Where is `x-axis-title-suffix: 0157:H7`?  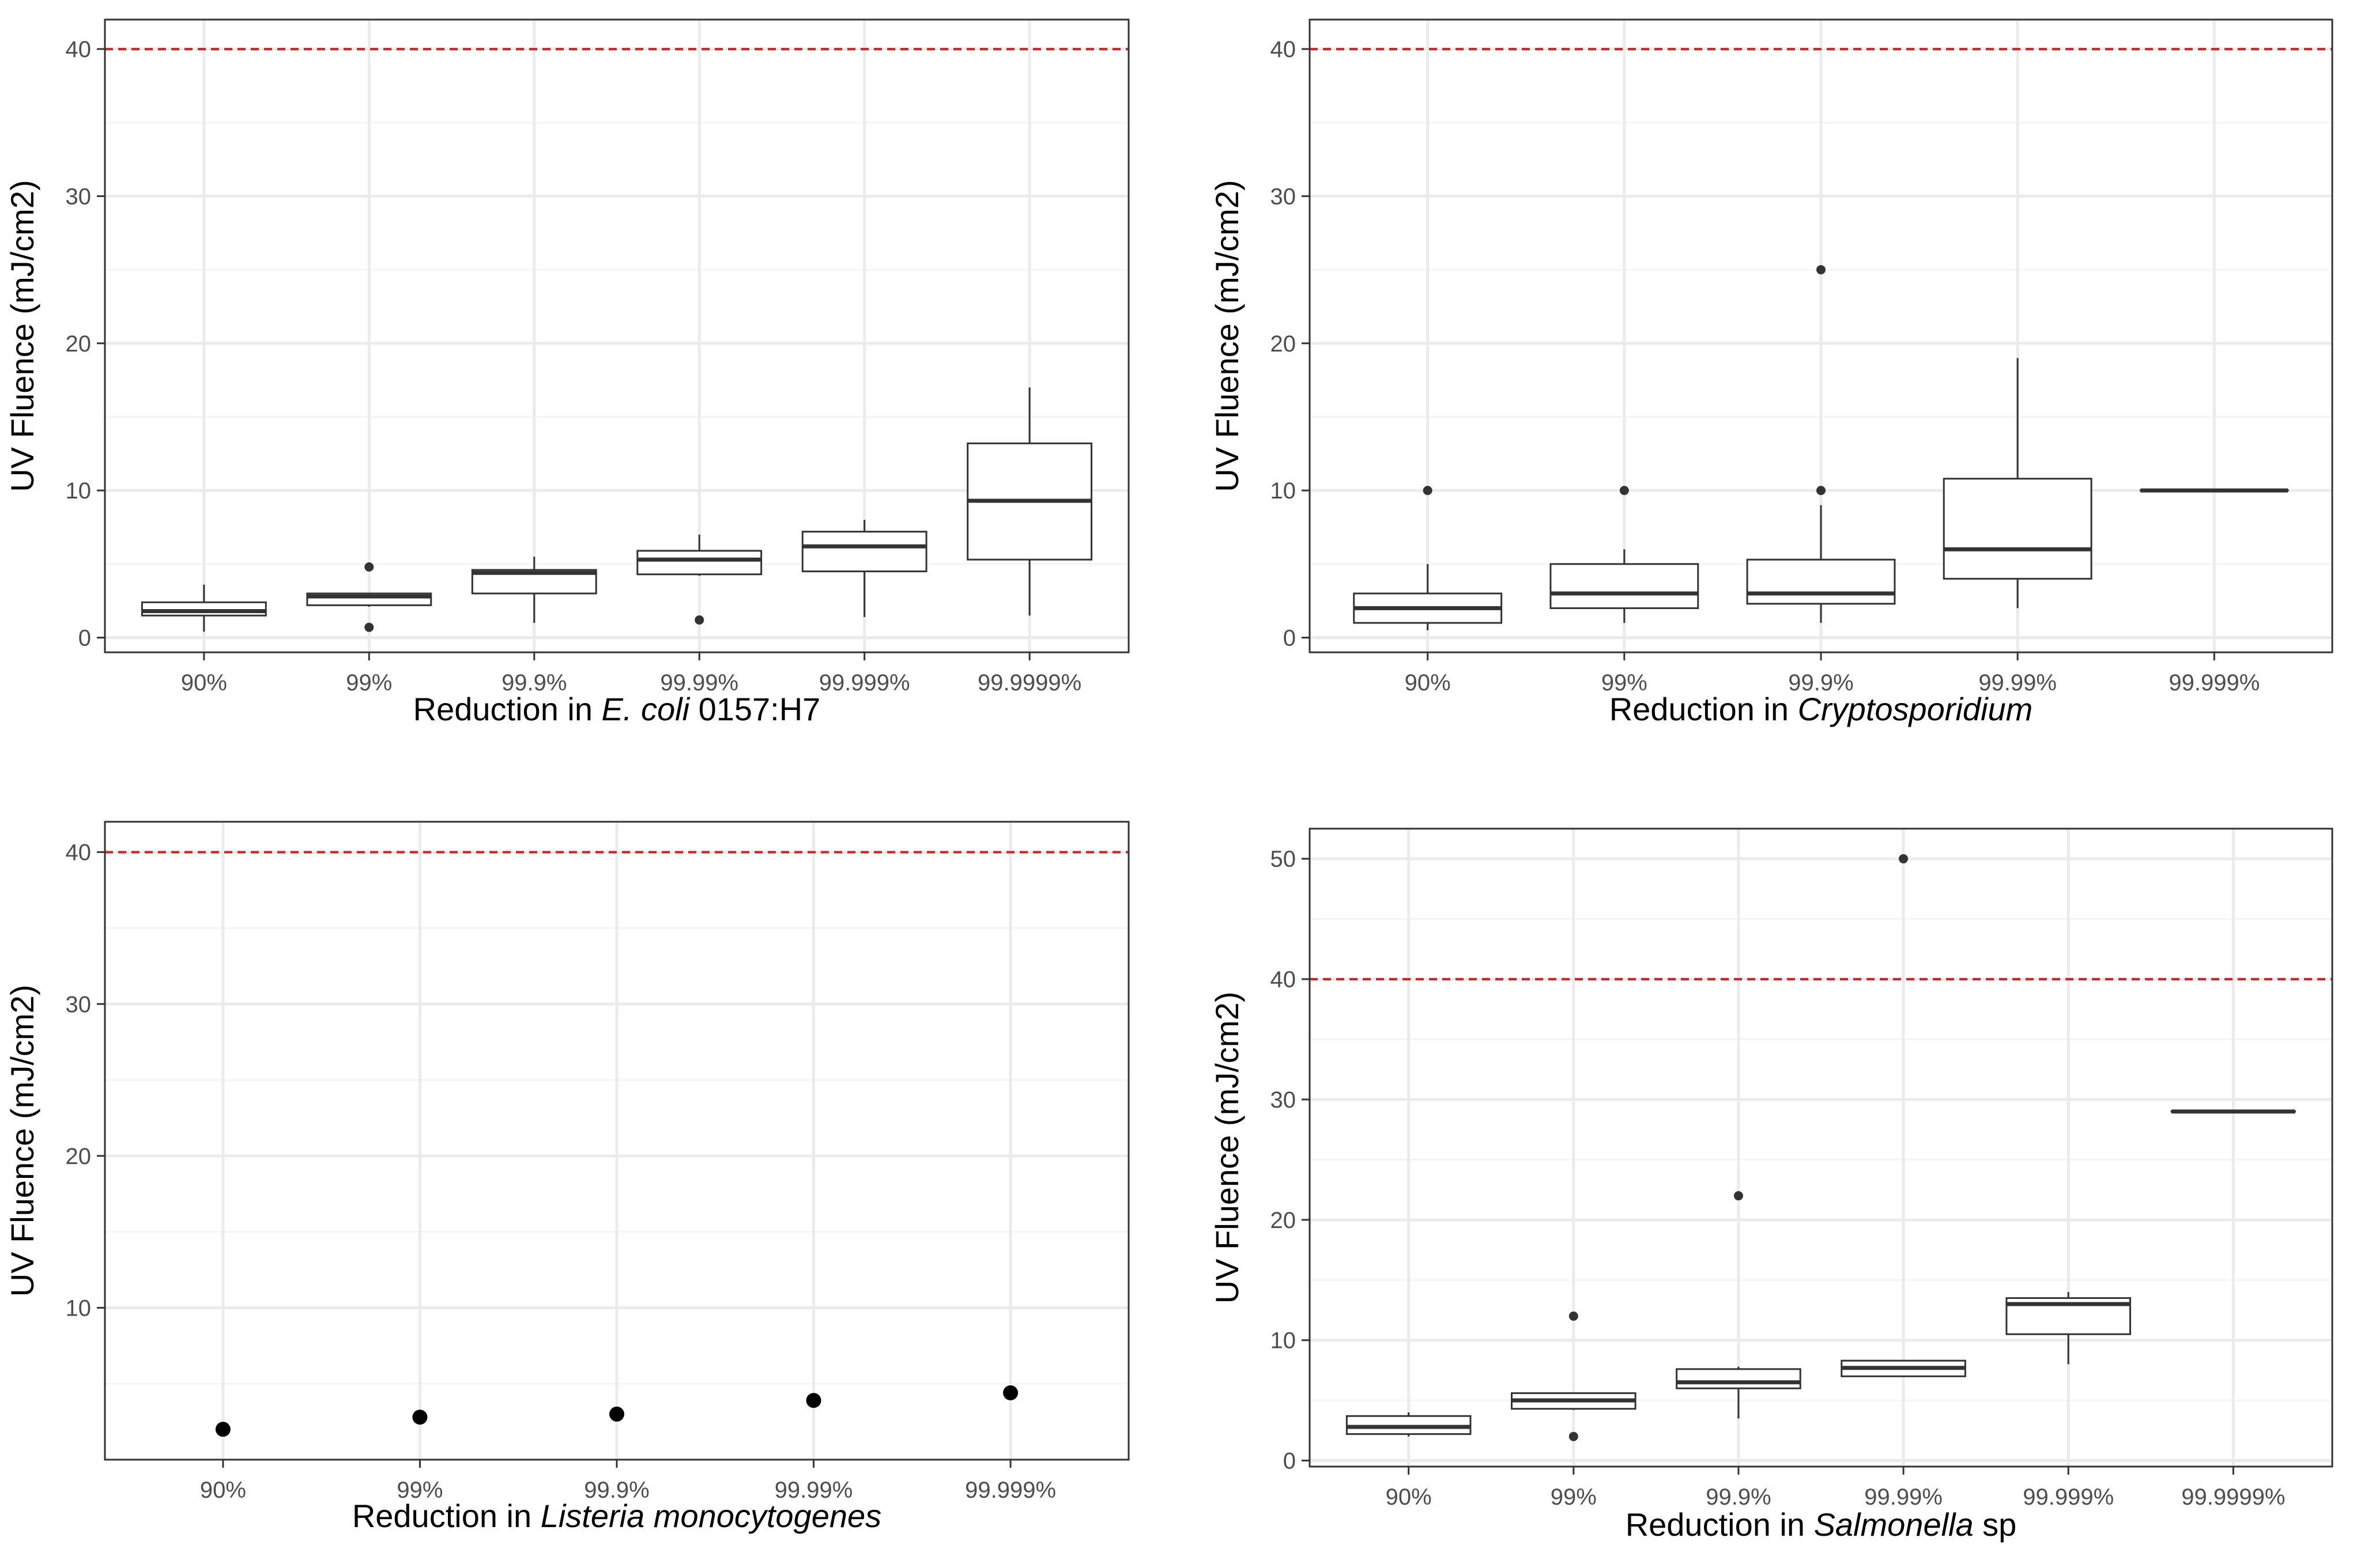
x-axis-title-suffix: 0157:H7 is located at coordinates (754, 709).